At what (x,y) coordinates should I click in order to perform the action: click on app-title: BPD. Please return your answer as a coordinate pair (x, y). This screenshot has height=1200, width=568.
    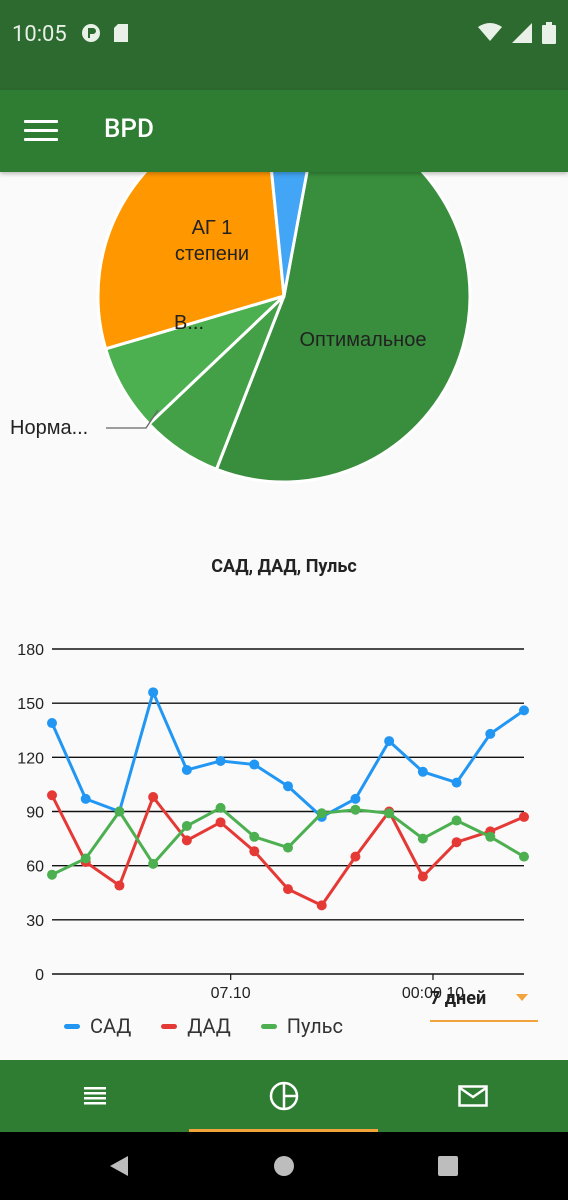
    Looking at the image, I should click on (129, 129).